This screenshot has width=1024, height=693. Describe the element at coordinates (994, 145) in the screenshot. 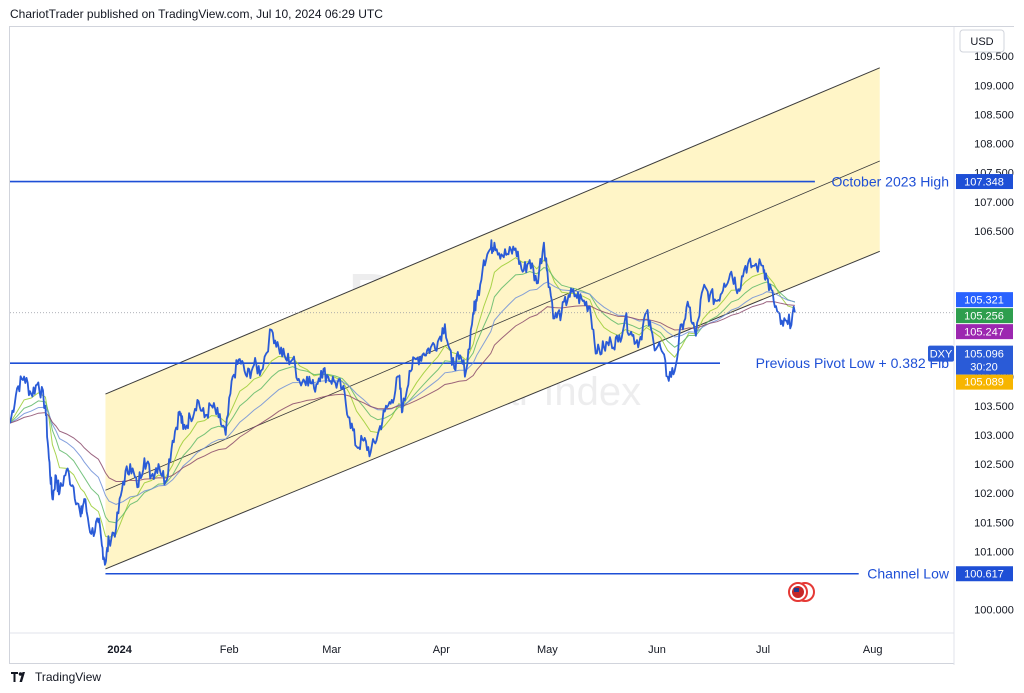

I see `y-tick-label: 108.000` at that location.